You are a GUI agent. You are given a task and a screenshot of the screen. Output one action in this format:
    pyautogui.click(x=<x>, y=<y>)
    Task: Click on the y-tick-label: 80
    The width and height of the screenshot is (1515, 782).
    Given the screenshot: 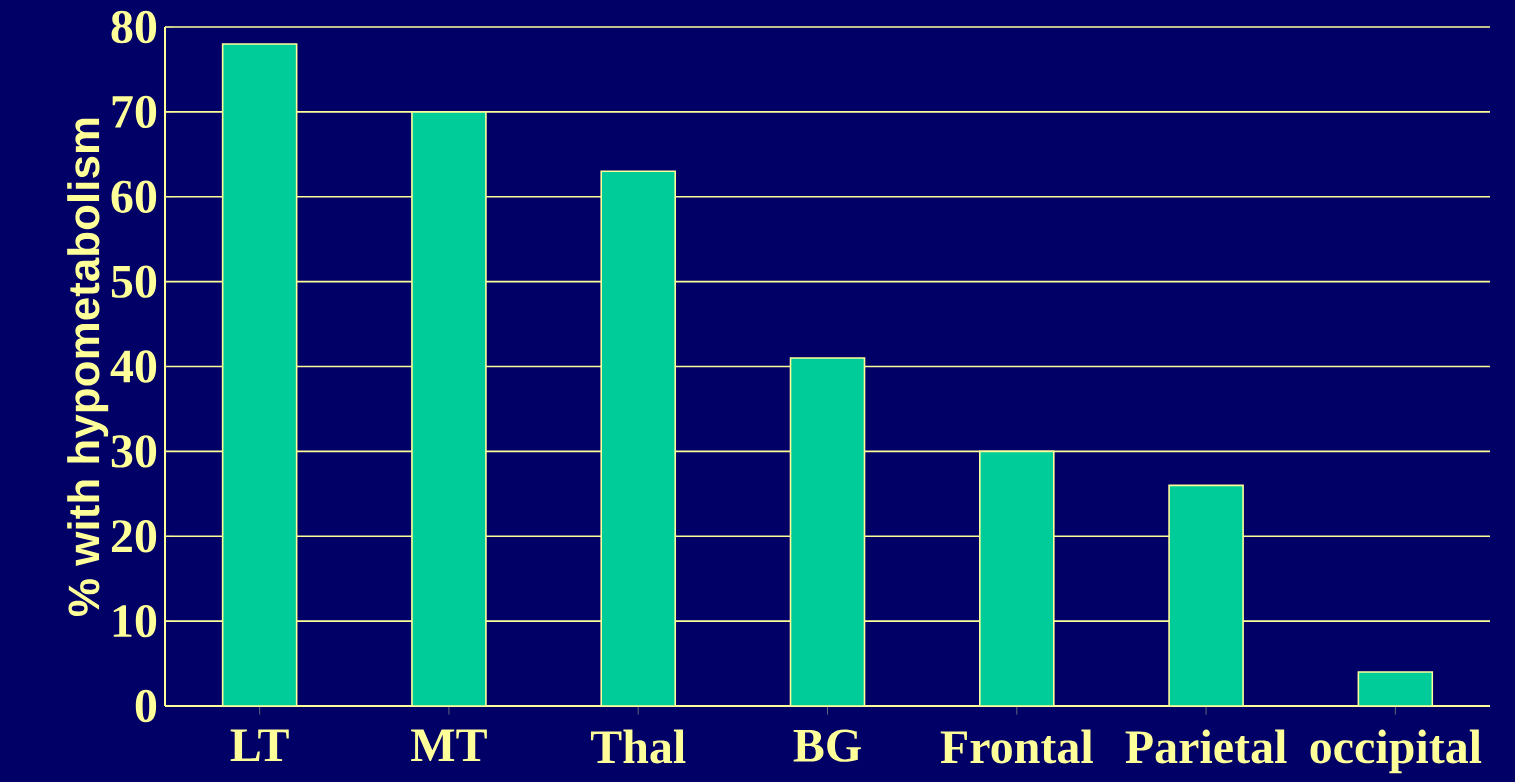 What is the action you would take?
    pyautogui.click(x=134, y=27)
    